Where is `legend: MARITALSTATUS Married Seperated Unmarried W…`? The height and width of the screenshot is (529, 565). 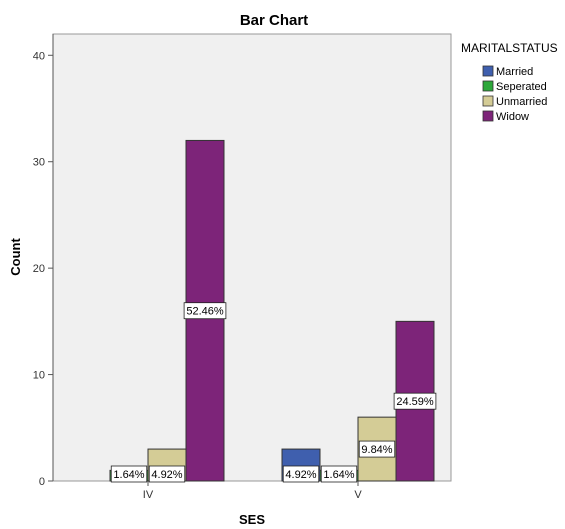 legend: MARITALSTATUS Married Seperated Unmarried W… is located at coordinates (509, 82).